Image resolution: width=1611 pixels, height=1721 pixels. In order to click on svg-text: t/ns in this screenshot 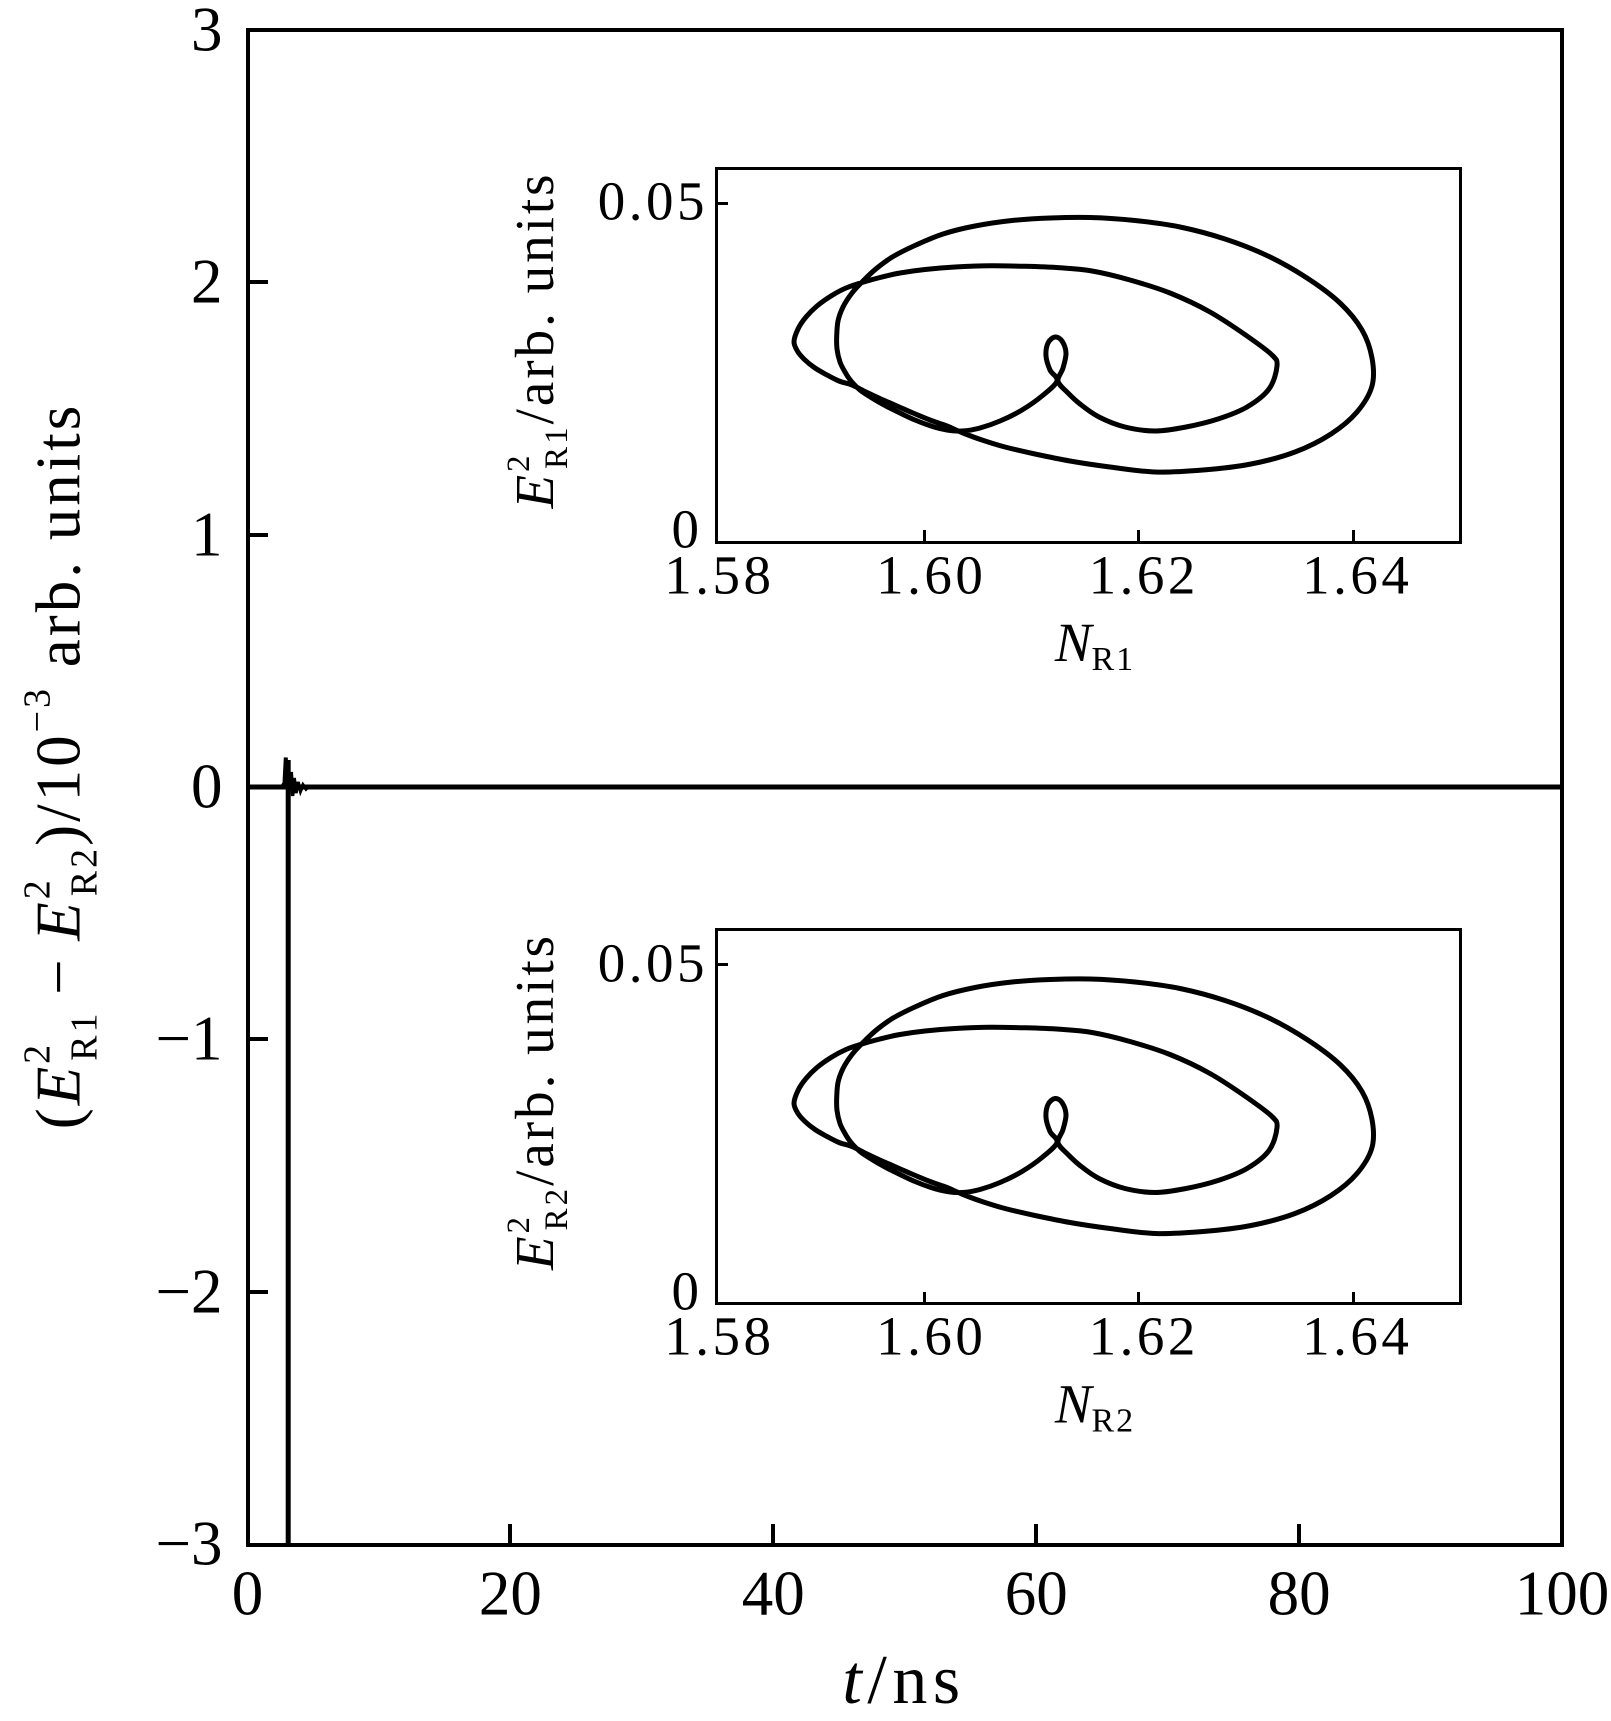, I will do `click(903, 1680)`.